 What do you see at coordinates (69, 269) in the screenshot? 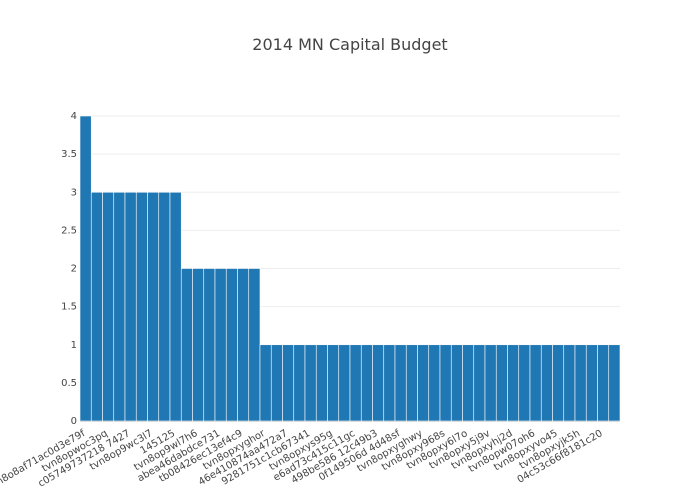
I see `y-axis: 0 0.5 1 1.5 2 2.5 3 3.5 4` at bounding box center [69, 269].